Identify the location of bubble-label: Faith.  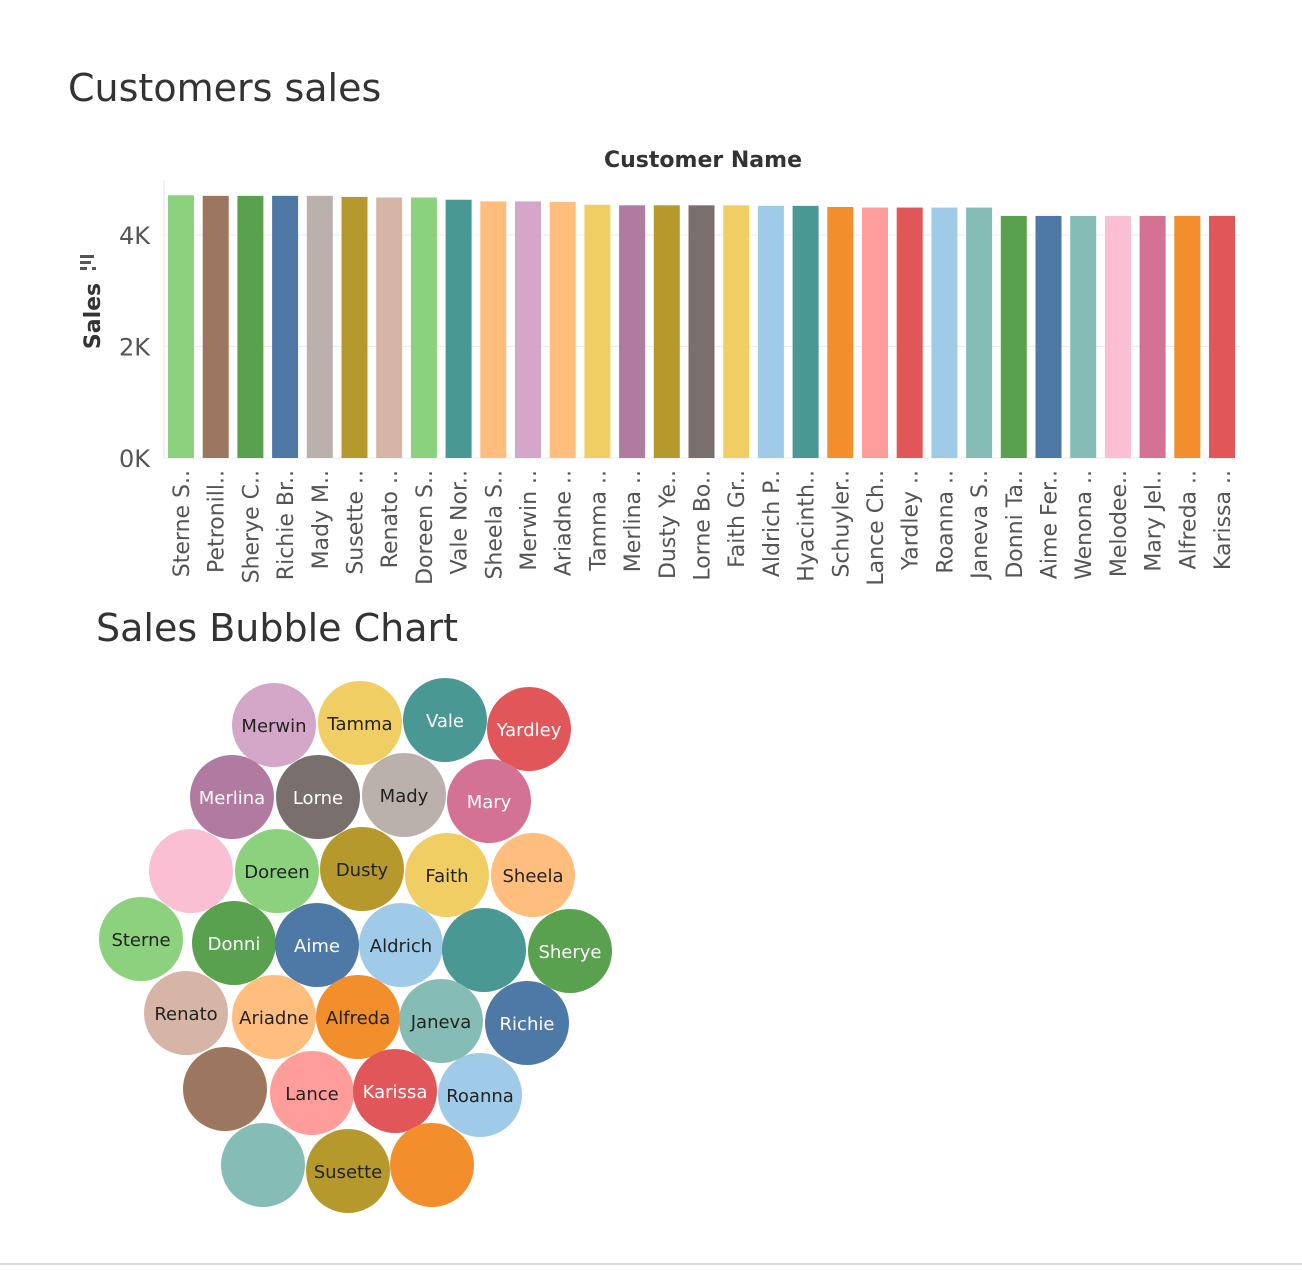
(446, 876).